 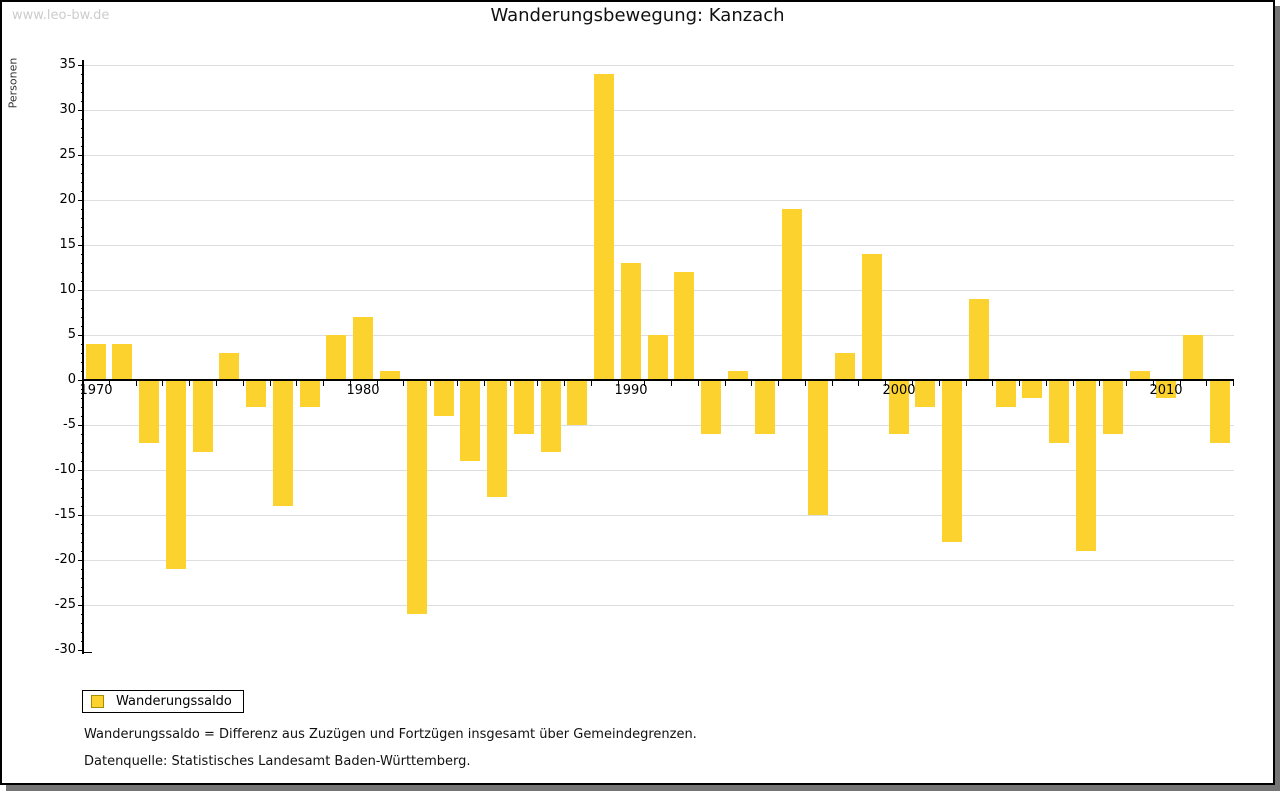 What do you see at coordinates (83, 357) in the screenshot?
I see `y-axis-line` at bounding box center [83, 357].